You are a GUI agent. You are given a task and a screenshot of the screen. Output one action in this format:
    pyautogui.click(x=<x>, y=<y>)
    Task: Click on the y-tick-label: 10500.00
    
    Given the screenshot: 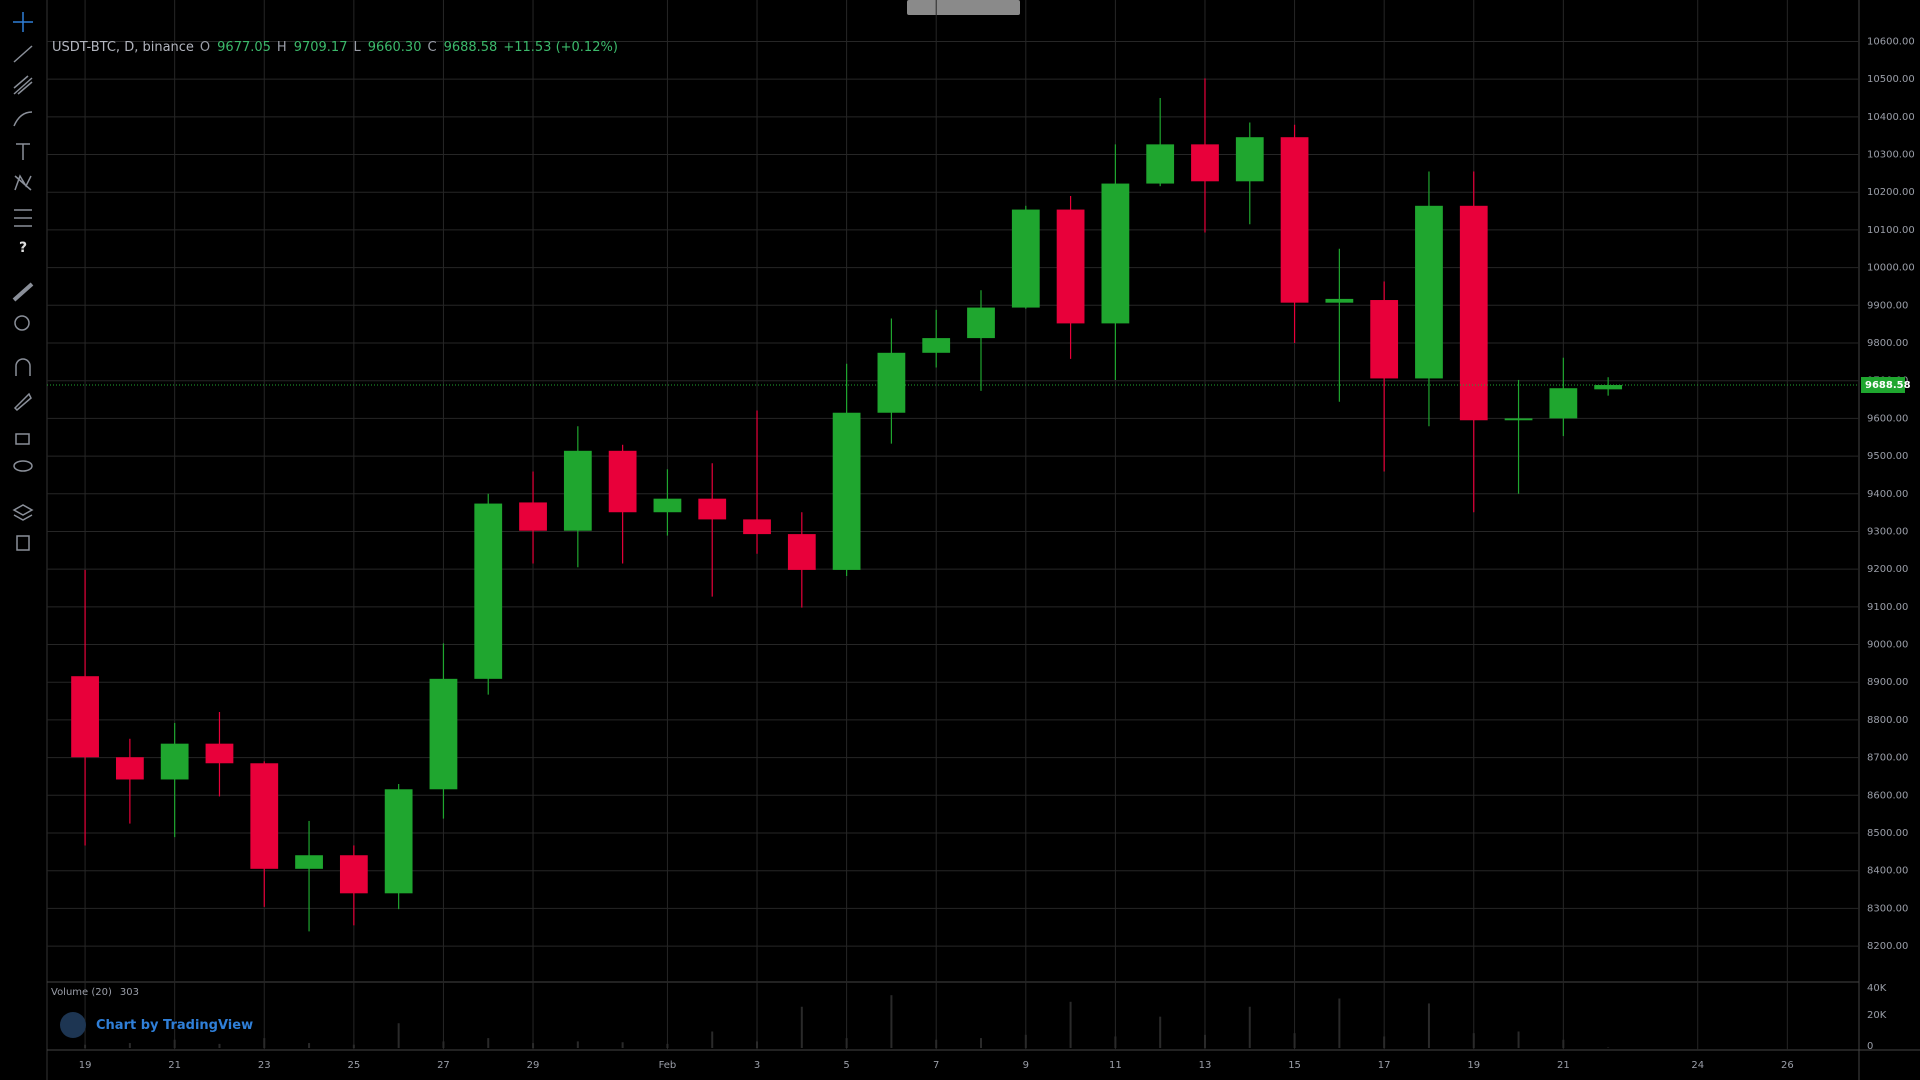 What is the action you would take?
    pyautogui.click(x=1891, y=79)
    